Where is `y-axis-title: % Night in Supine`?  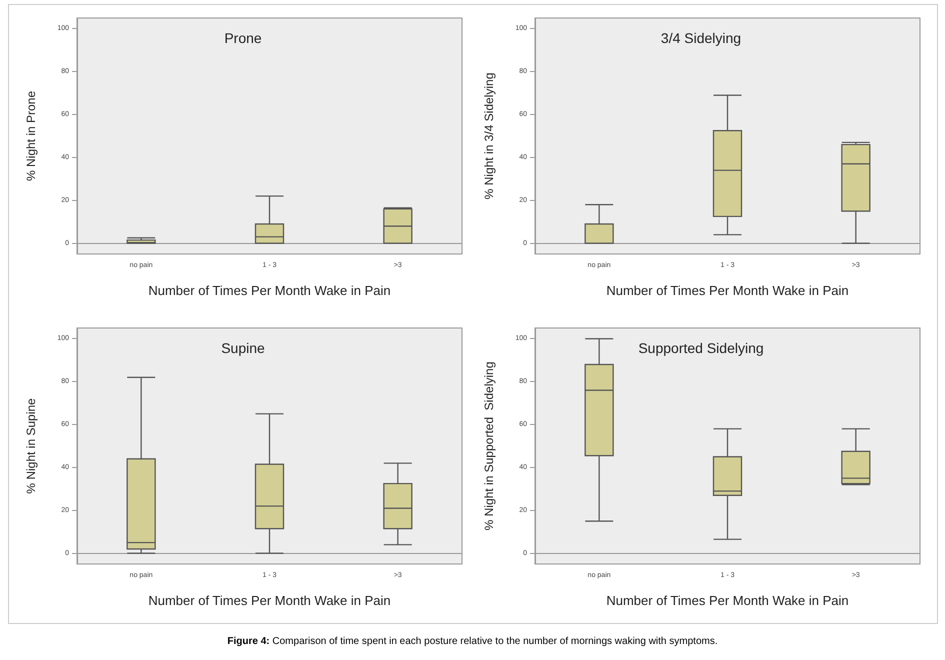 y-axis-title: % Night in Supine is located at coordinates (31, 446).